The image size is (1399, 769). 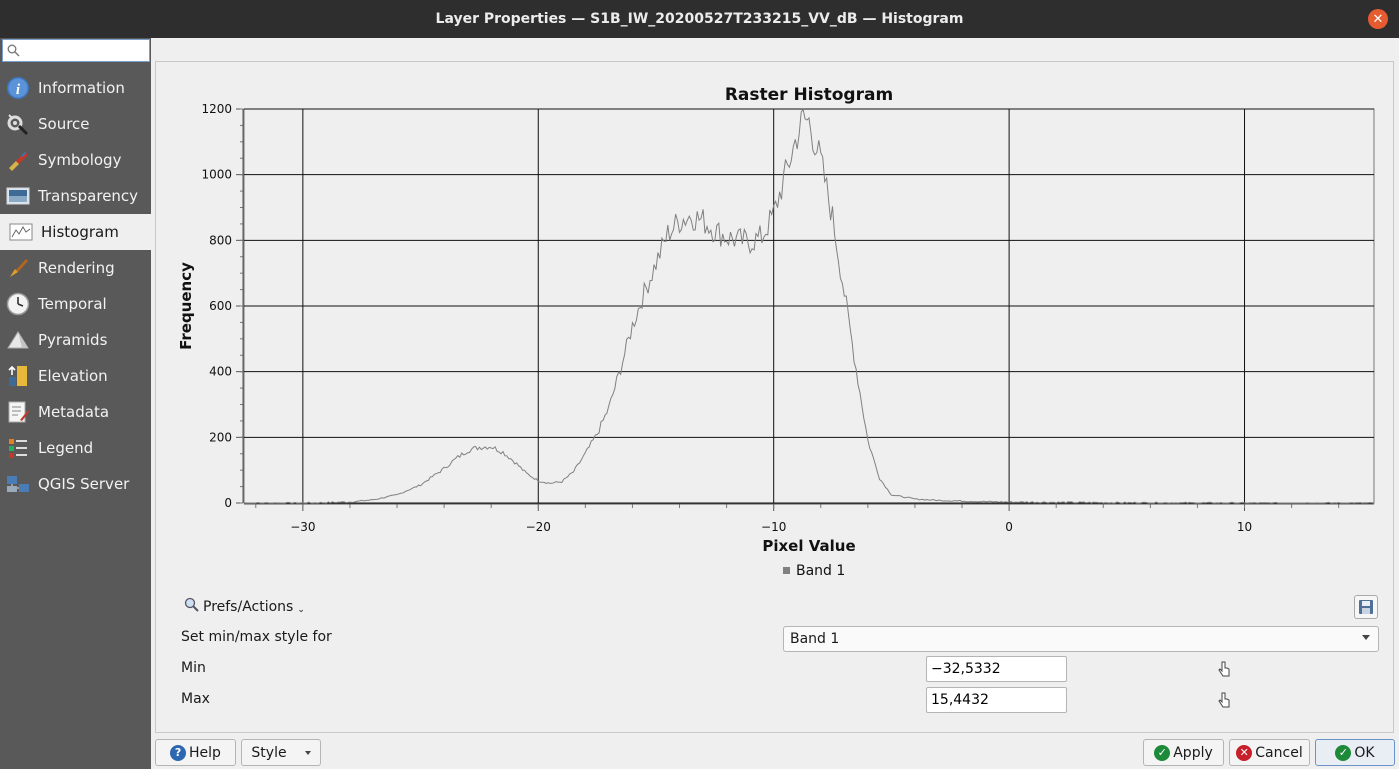 What do you see at coordinates (538, 527) in the screenshot?
I see `x-tick-label: −20` at bounding box center [538, 527].